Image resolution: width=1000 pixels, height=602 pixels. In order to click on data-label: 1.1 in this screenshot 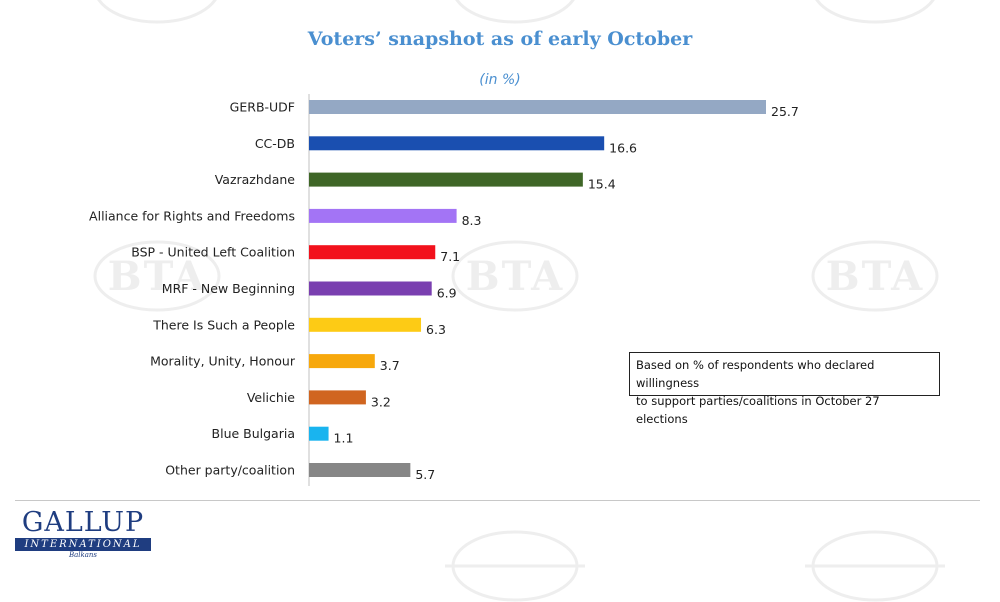, I will do `click(344, 438)`.